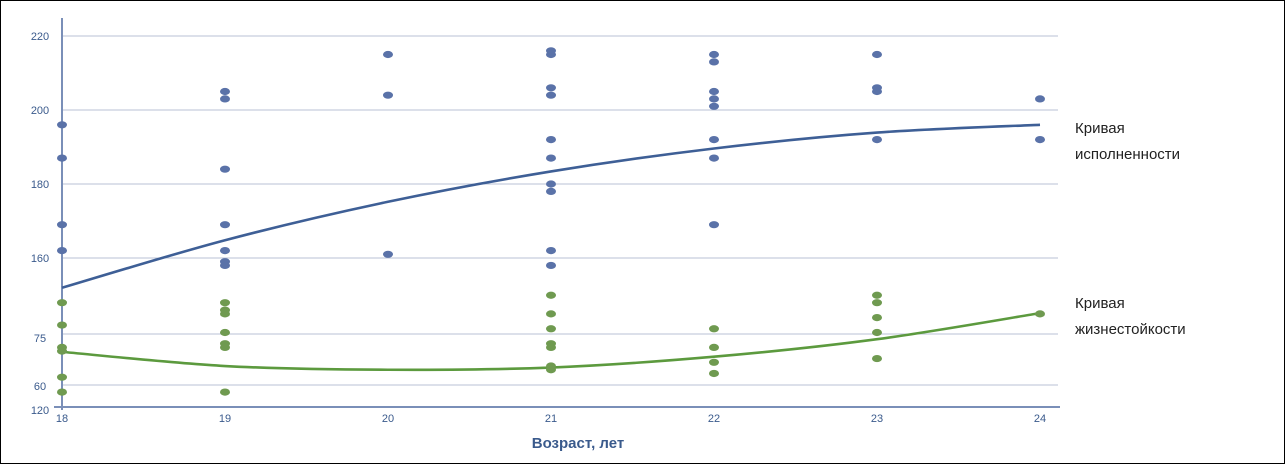 This screenshot has width=1285, height=464. What do you see at coordinates (40, 339) in the screenshot?
I see `y-tick-label: 75` at bounding box center [40, 339].